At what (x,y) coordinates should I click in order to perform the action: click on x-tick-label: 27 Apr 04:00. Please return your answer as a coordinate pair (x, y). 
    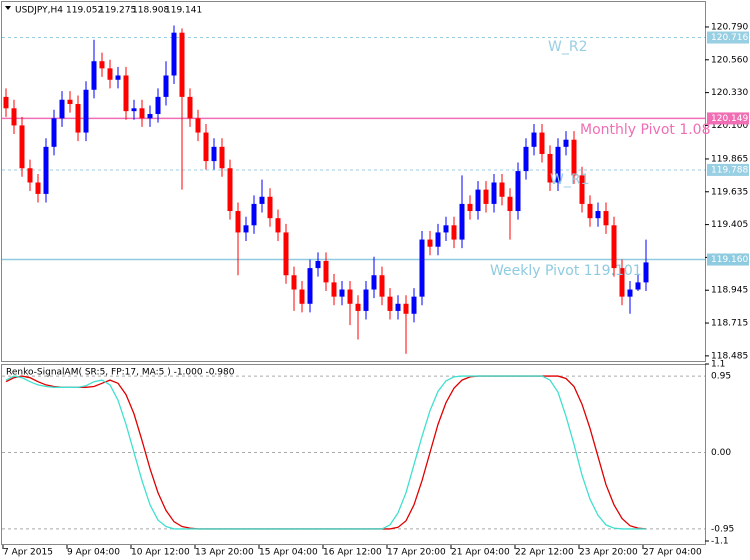
    Looking at the image, I should click on (672, 553).